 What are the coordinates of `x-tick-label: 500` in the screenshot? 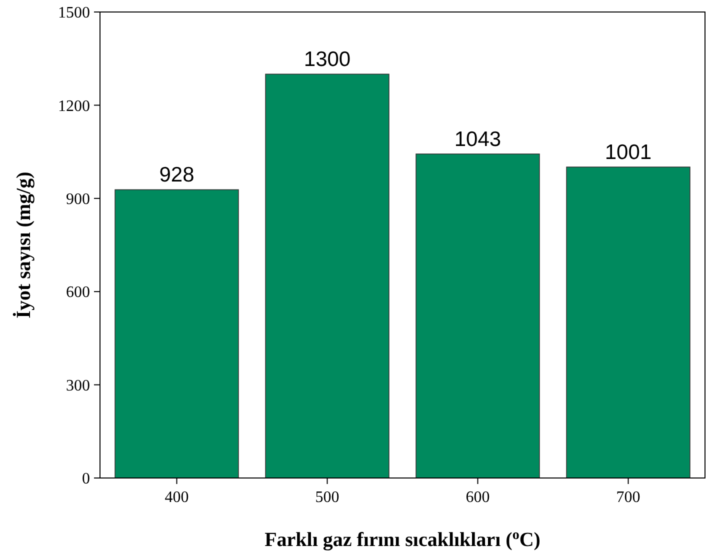 It's located at (327, 497).